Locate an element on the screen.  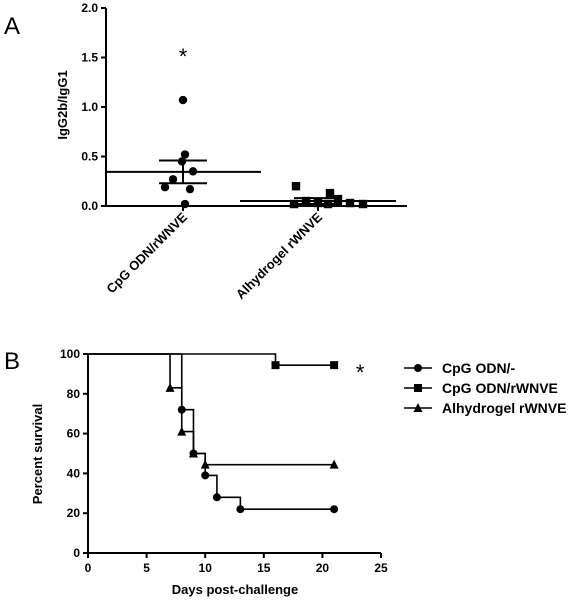
panel-b-x-tick-label: 10 is located at coordinates (206, 568).